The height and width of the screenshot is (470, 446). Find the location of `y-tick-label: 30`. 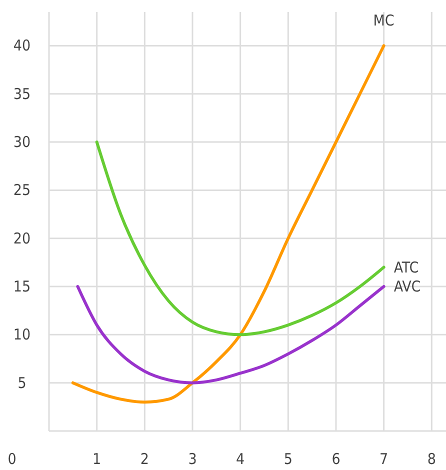

y-tick-label: 30 is located at coordinates (22, 142).